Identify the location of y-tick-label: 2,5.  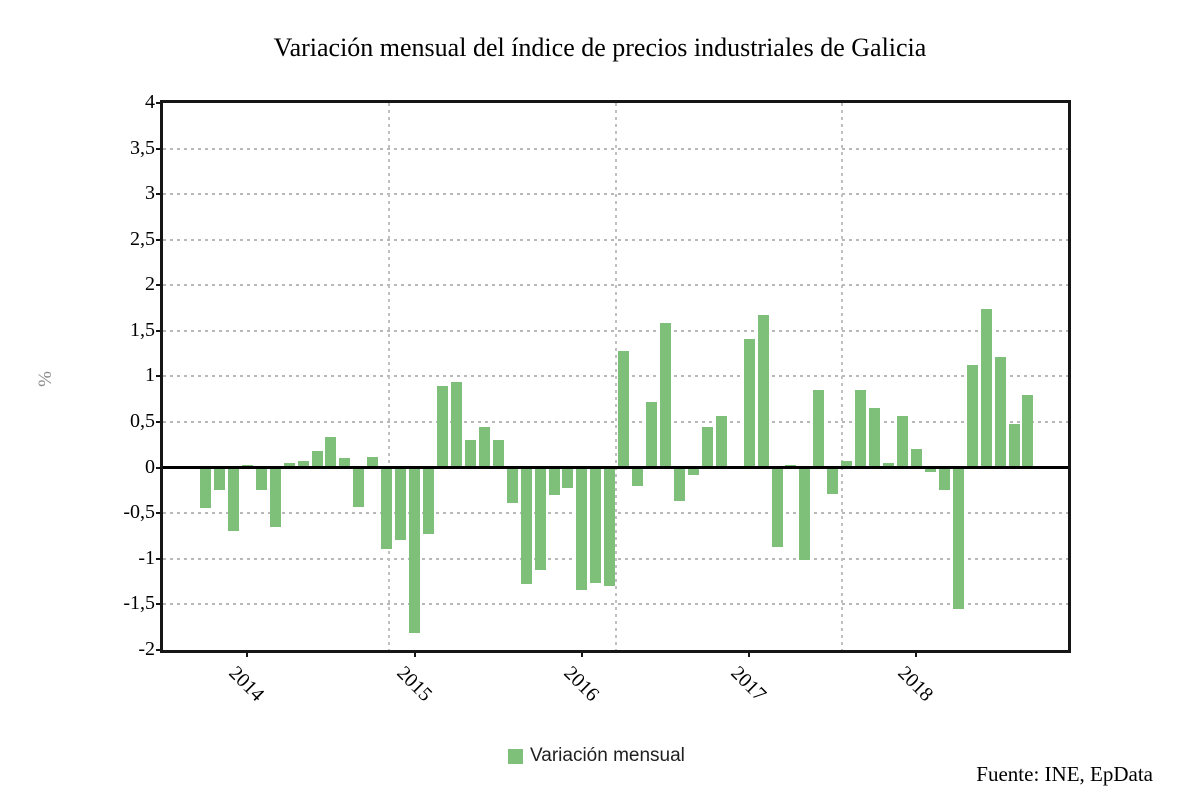
(142, 238).